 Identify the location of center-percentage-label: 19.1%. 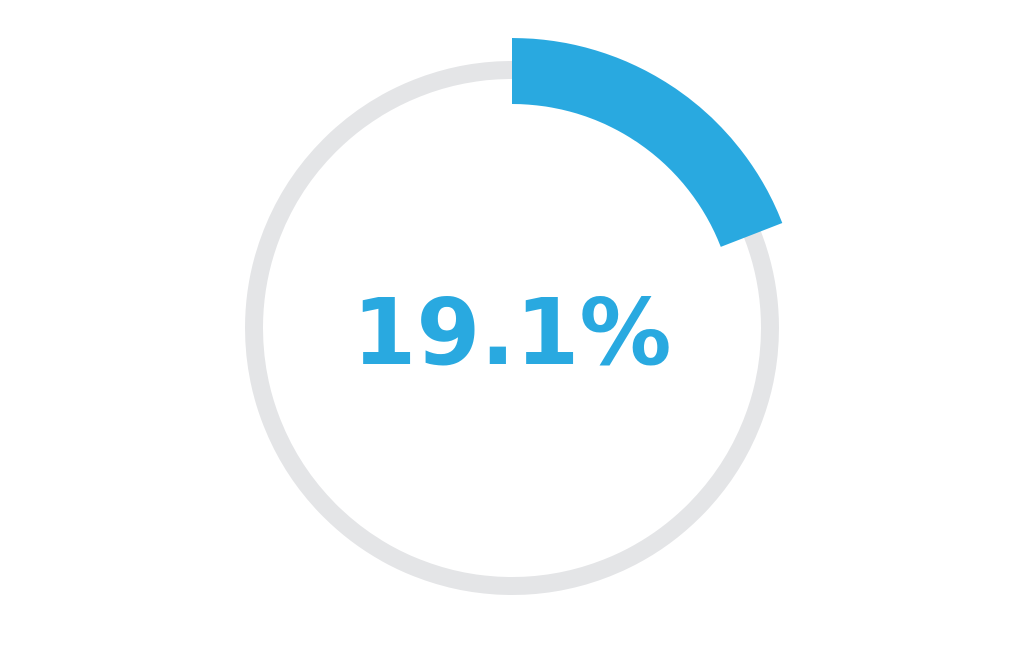
(511, 332).